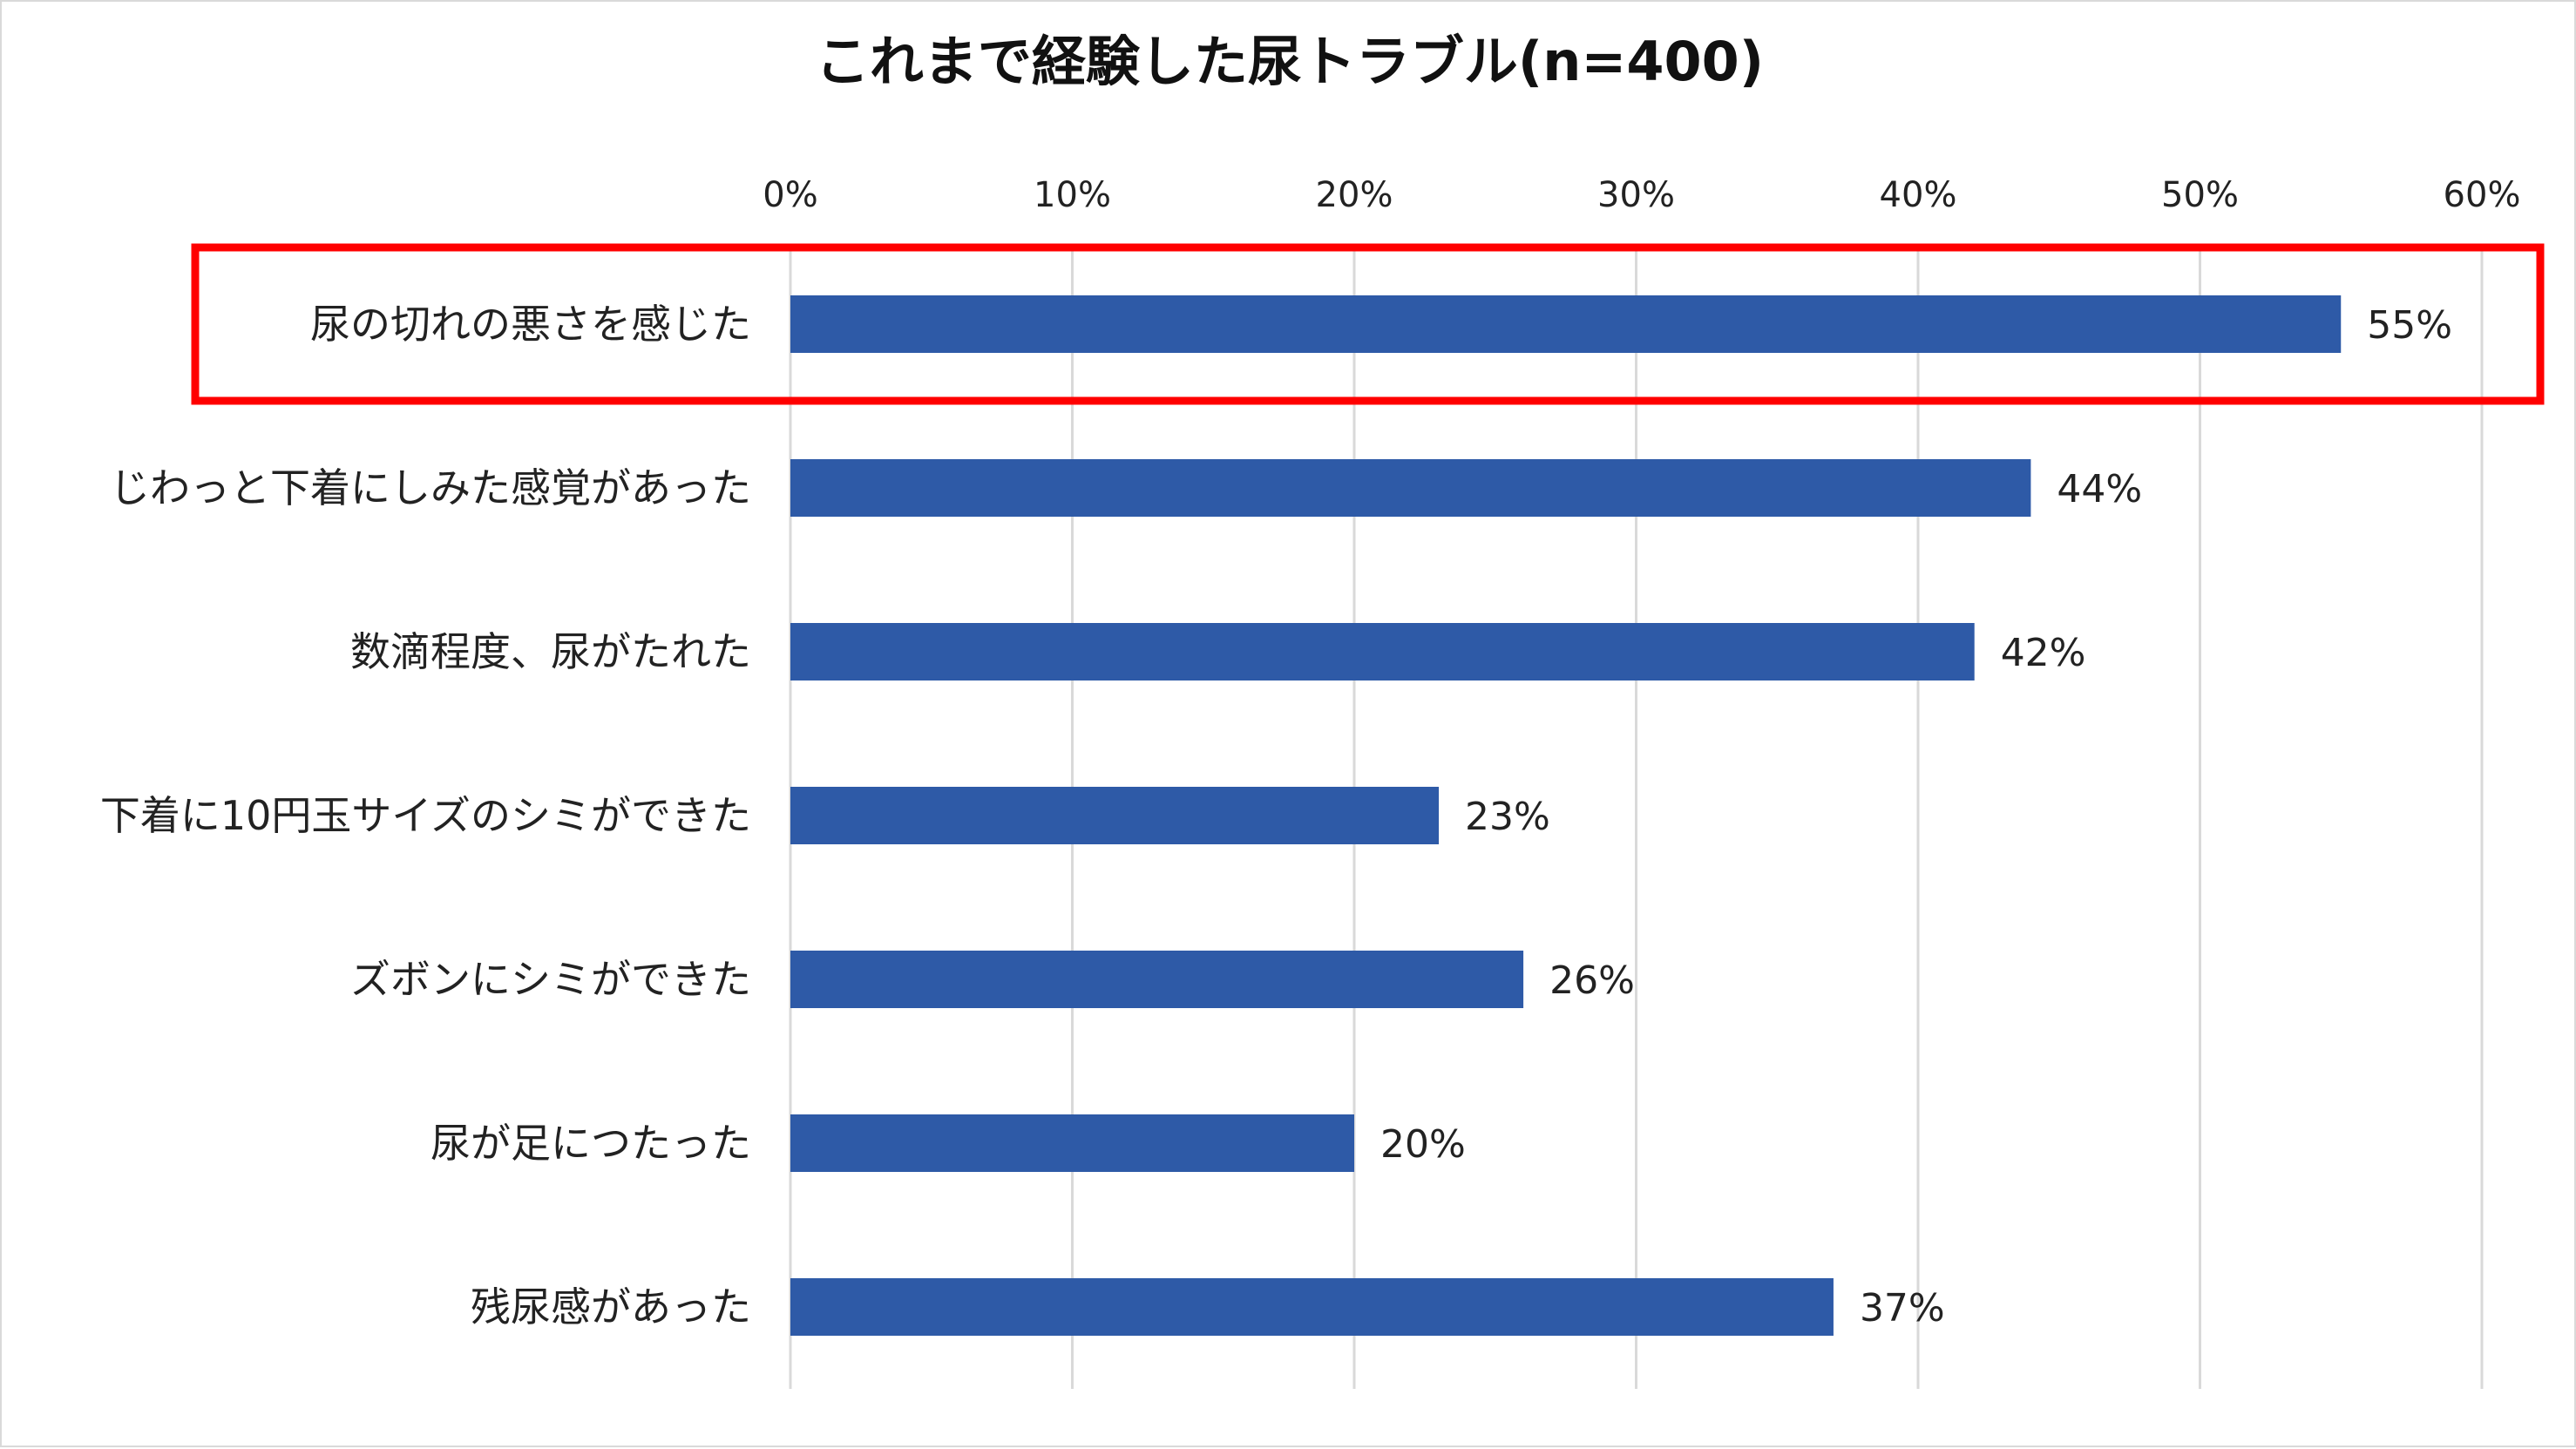 The height and width of the screenshot is (1449, 2576). What do you see at coordinates (551, 651) in the screenshot?
I see `category-label: 数滴程度、尿がたれた` at bounding box center [551, 651].